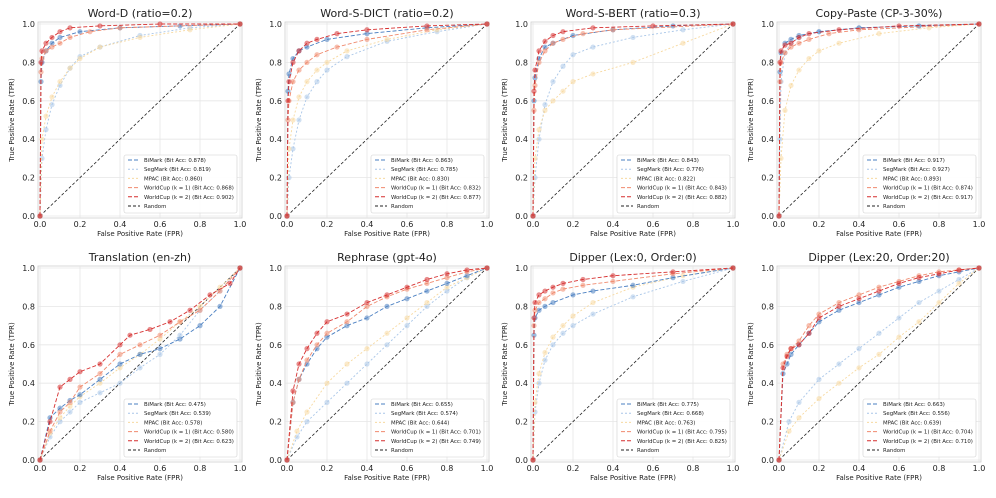  Describe the element at coordinates (420, 179) in the screenshot. I see `legend-label-mpac: MPAC (Bit Acc: 0.830)` at that location.